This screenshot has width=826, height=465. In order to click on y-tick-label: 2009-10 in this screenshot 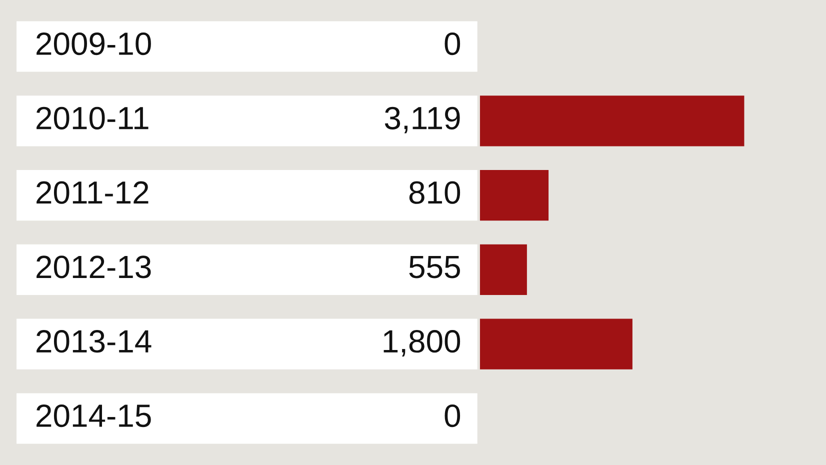, I will do `click(93, 44)`.